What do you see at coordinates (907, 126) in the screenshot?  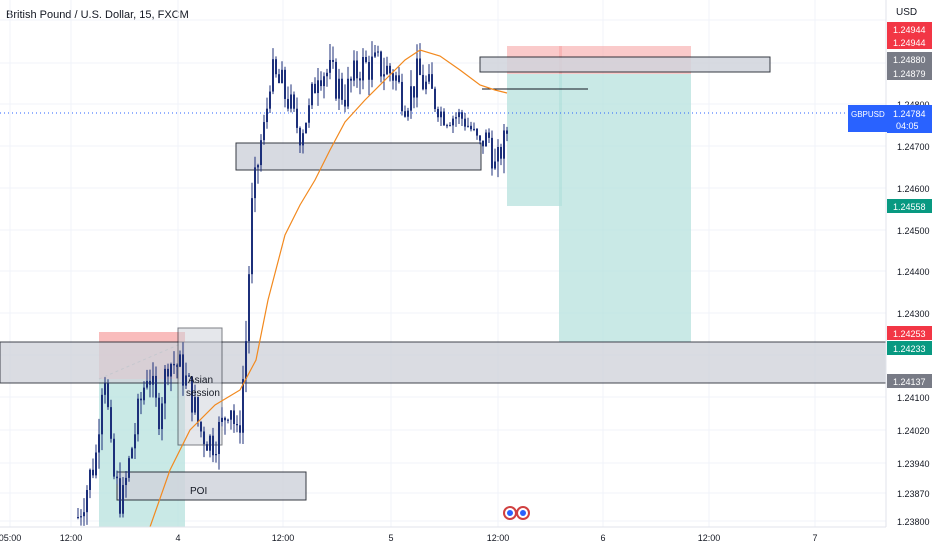 I see `countdown-label: 04:05` at bounding box center [907, 126].